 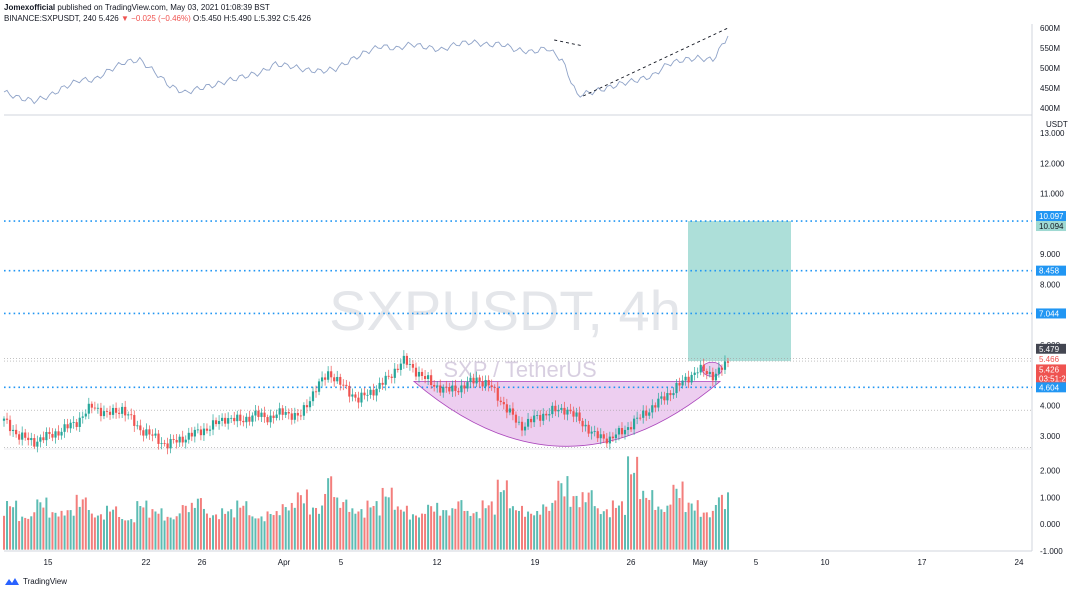 I want to click on price-tag-level: 8.458, so click(x=1051, y=270).